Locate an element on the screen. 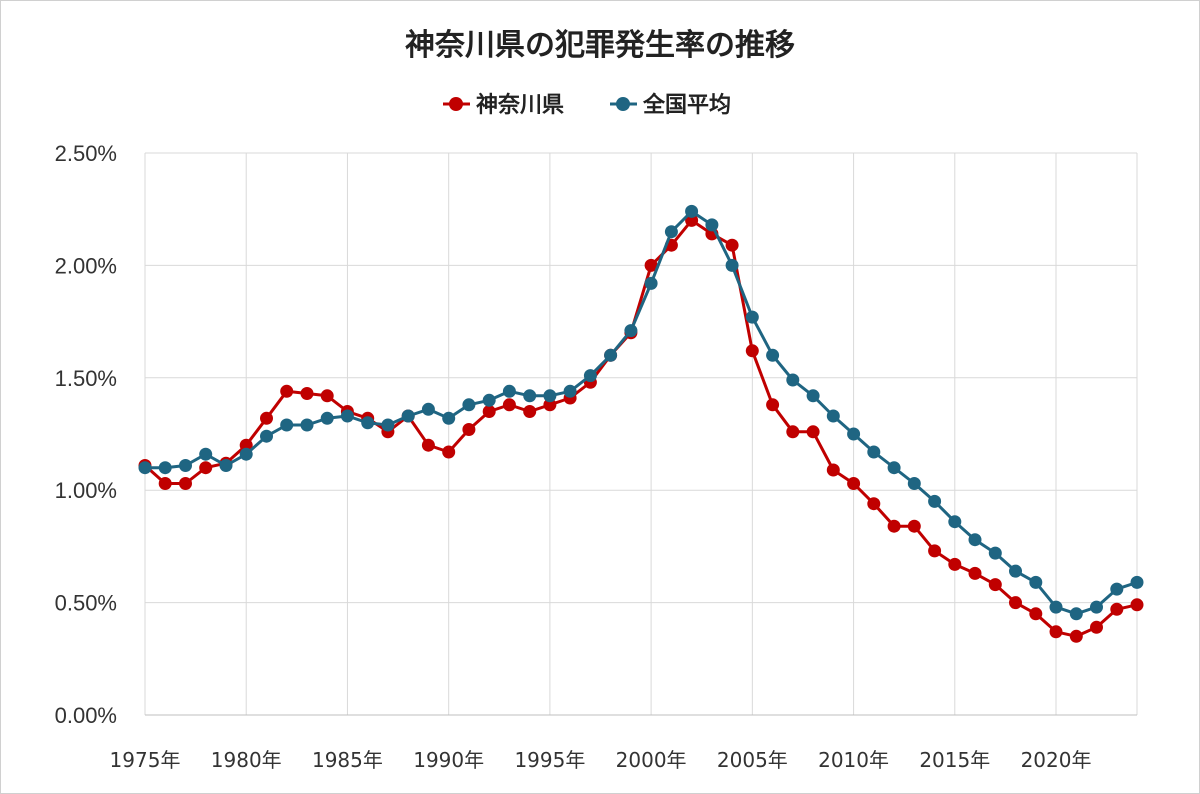 The width and height of the screenshot is (1200, 794). legend: 神奈川県 全国平均 is located at coordinates (587, 105).